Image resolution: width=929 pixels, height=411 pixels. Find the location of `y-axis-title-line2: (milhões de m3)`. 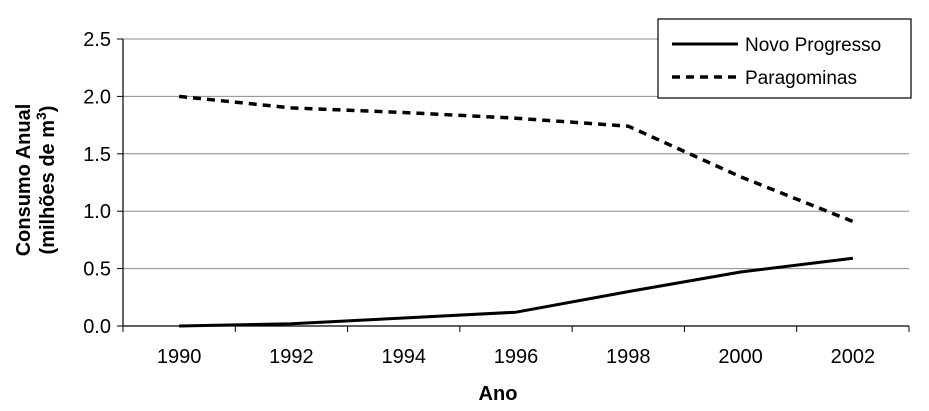

y-axis-title-line2: (milhões de m3) is located at coordinates (46, 180).